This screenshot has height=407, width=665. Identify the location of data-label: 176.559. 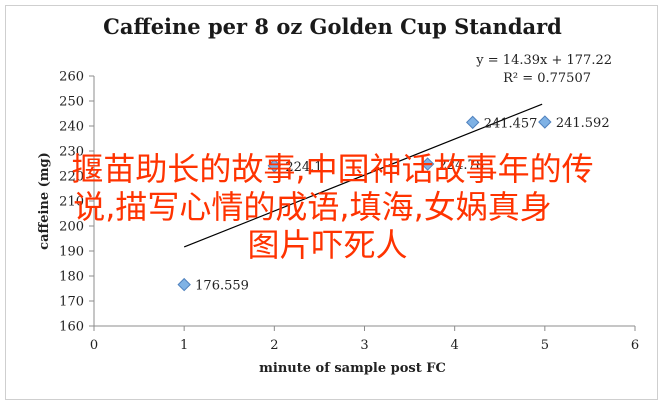
(222, 286).